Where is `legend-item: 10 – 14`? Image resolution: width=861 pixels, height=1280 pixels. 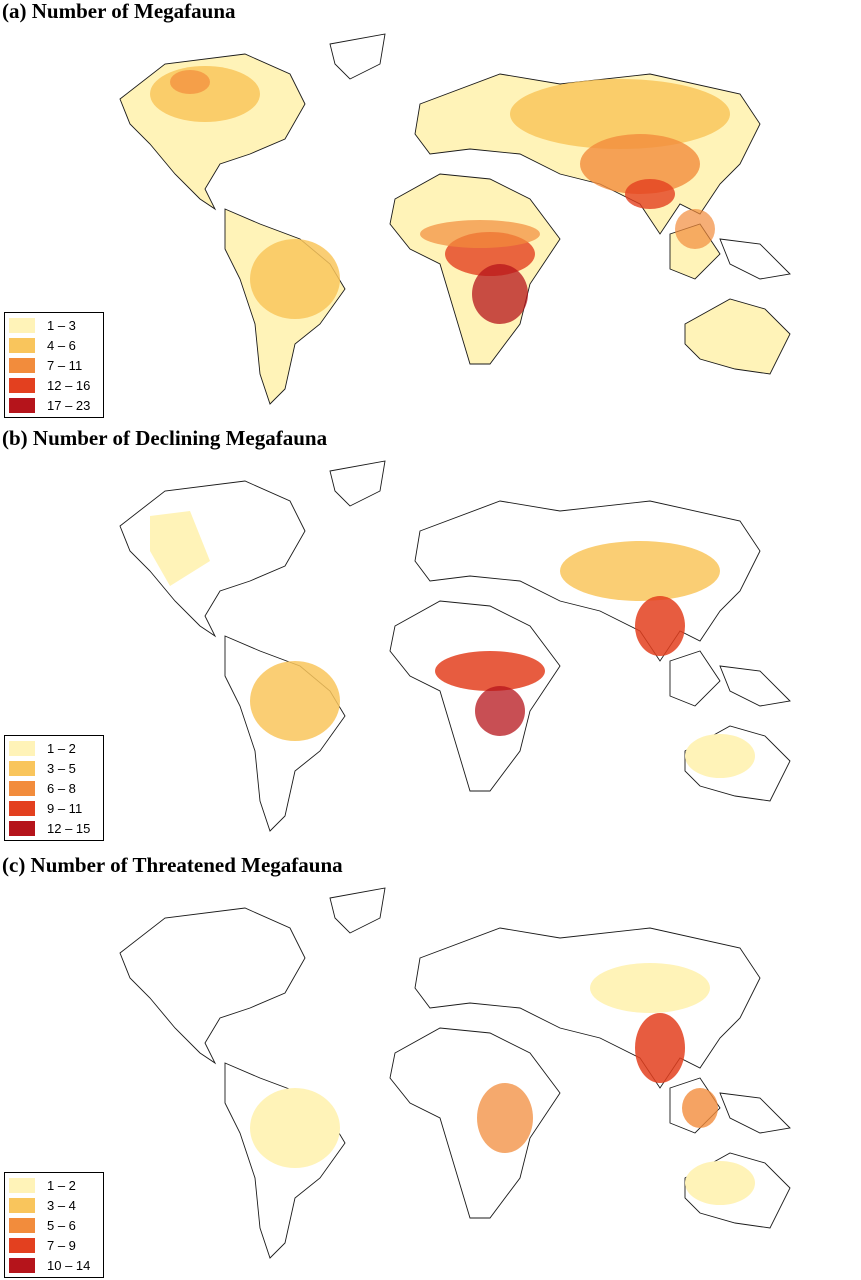
legend-item: 10 – 14 is located at coordinates (53, 1265).